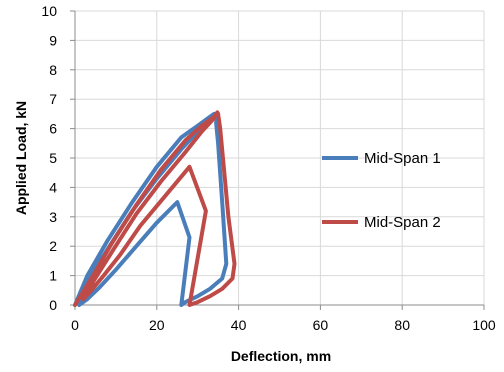 The height and width of the screenshot is (372, 504). What do you see at coordinates (239, 325) in the screenshot?
I see `x-tick-label: 40` at bounding box center [239, 325].